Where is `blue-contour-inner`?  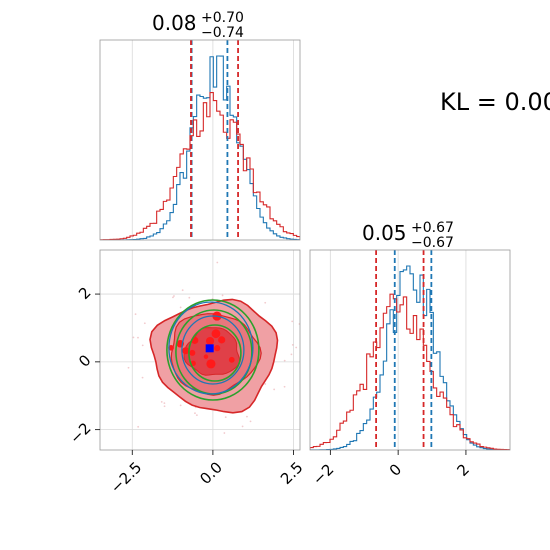 blue-contour-inner is located at coordinates (213, 350).